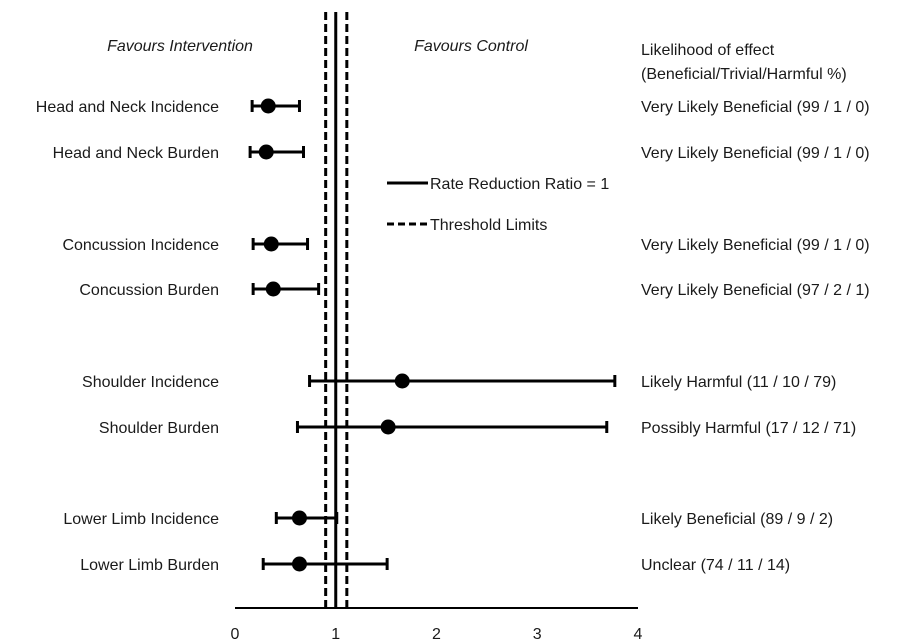  I want to click on row-label: Concussion Burden, so click(149, 290).